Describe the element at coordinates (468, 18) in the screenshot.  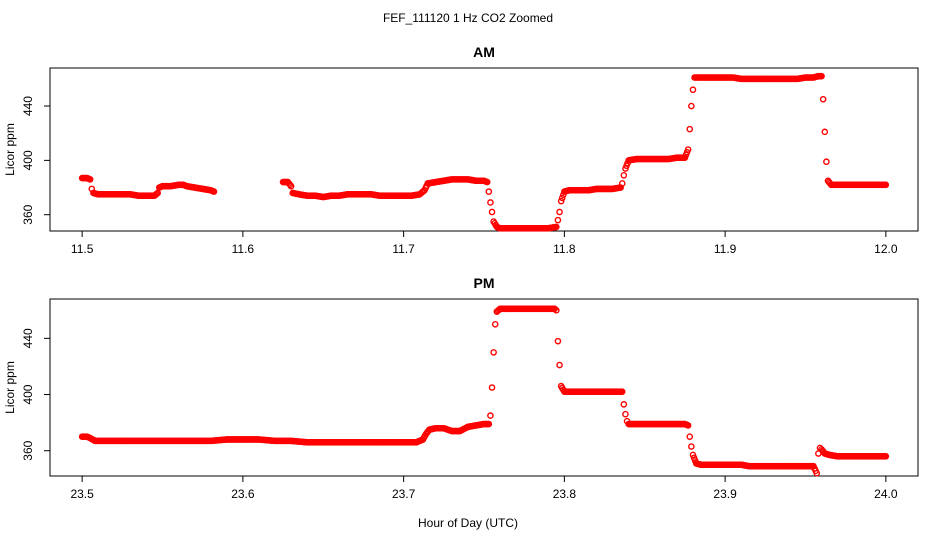
I see `figure-title: FEF_111120 1 Hz CO2 Zoomed` at that location.